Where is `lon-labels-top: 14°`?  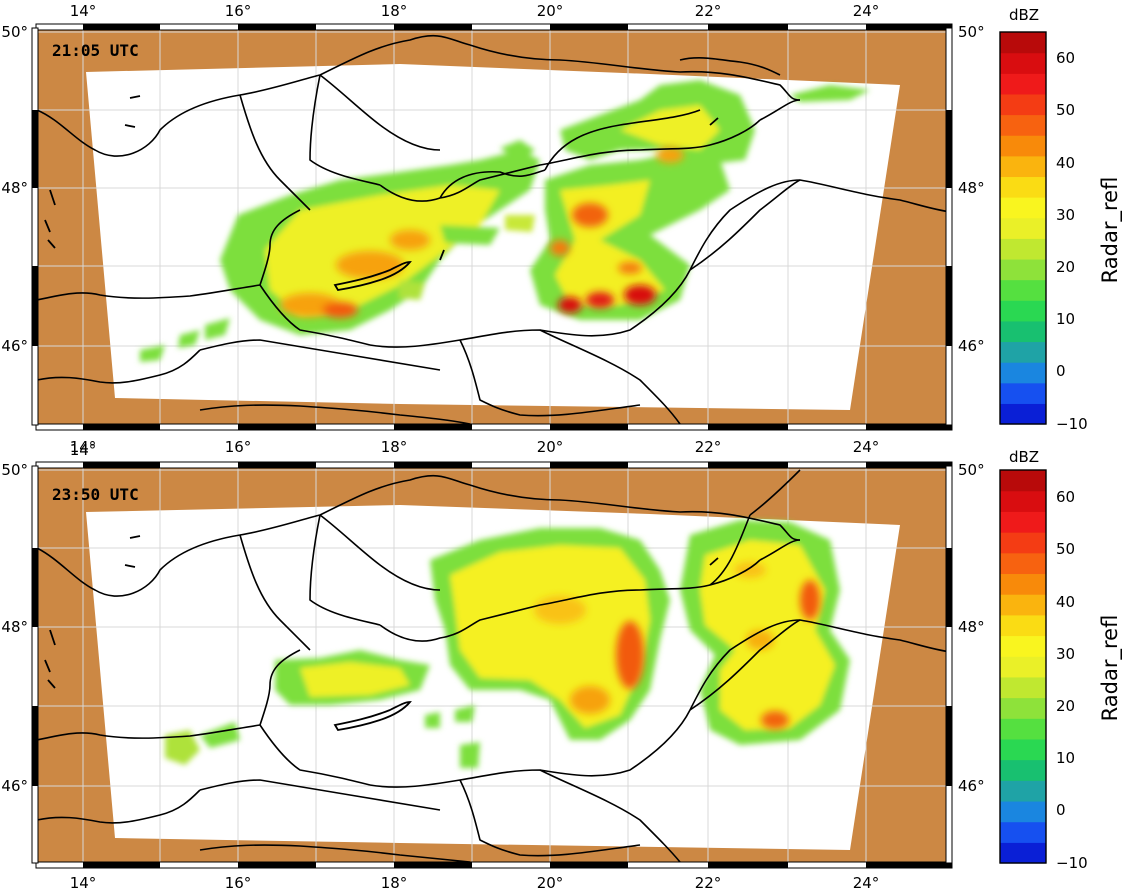 lon-labels-top: 14° is located at coordinates (83, 450).